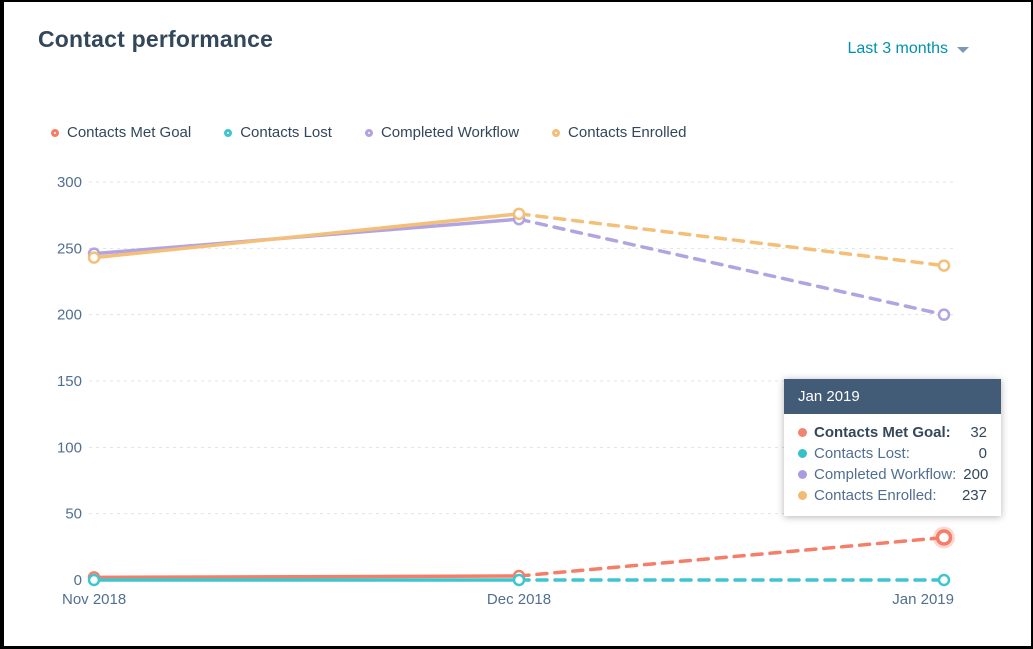 This screenshot has width=1033, height=649. What do you see at coordinates (944, 314) in the screenshot?
I see `data-point-marker-completed-workflow` at bounding box center [944, 314].